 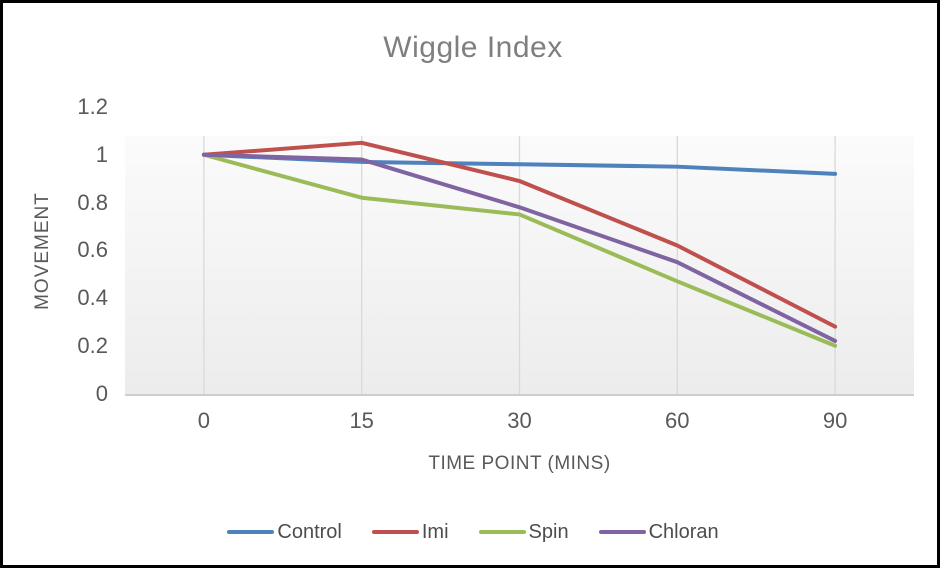 I want to click on legend-item-imi: Imi, so click(x=410, y=532).